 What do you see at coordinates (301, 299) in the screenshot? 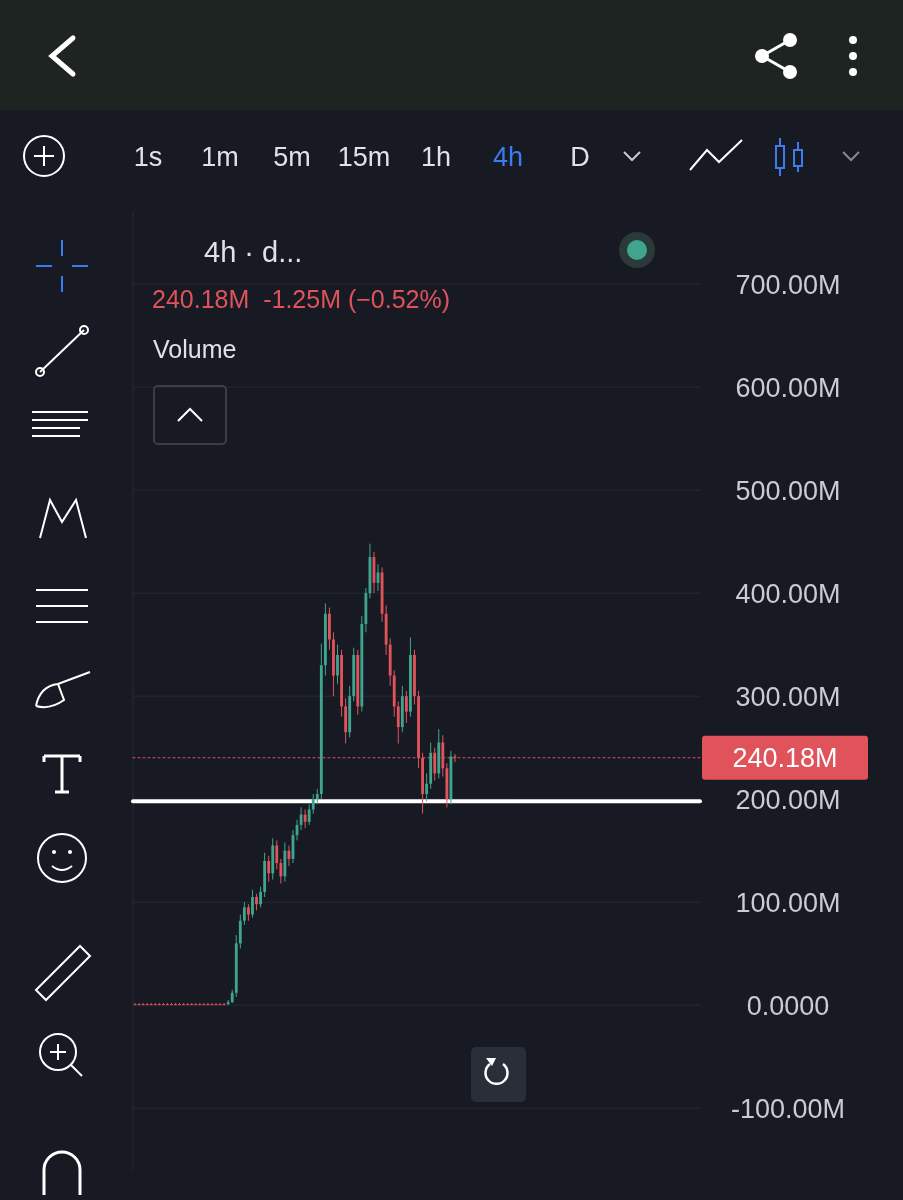
I see `text: 240.18M -1.25M (−0.52%)` at bounding box center [301, 299].